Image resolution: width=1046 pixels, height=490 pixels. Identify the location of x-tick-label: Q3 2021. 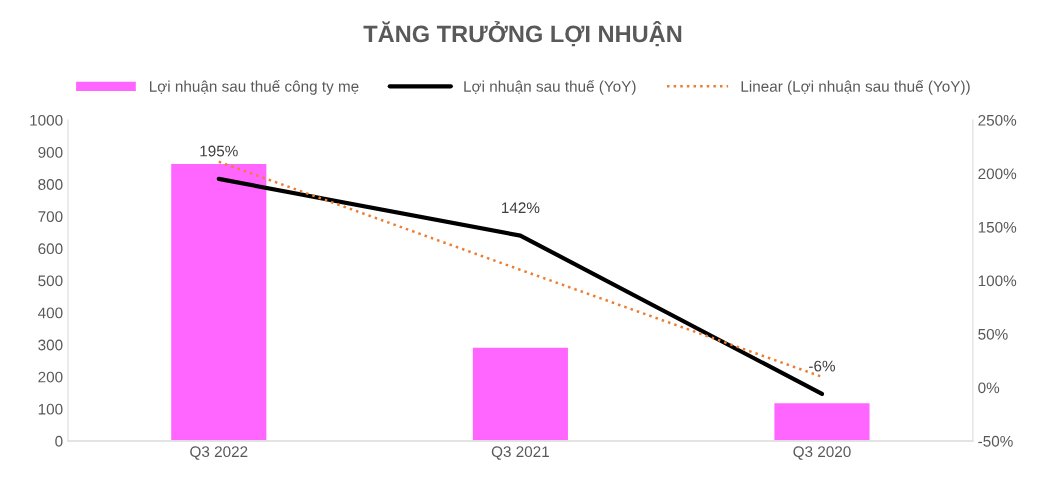
(520, 453).